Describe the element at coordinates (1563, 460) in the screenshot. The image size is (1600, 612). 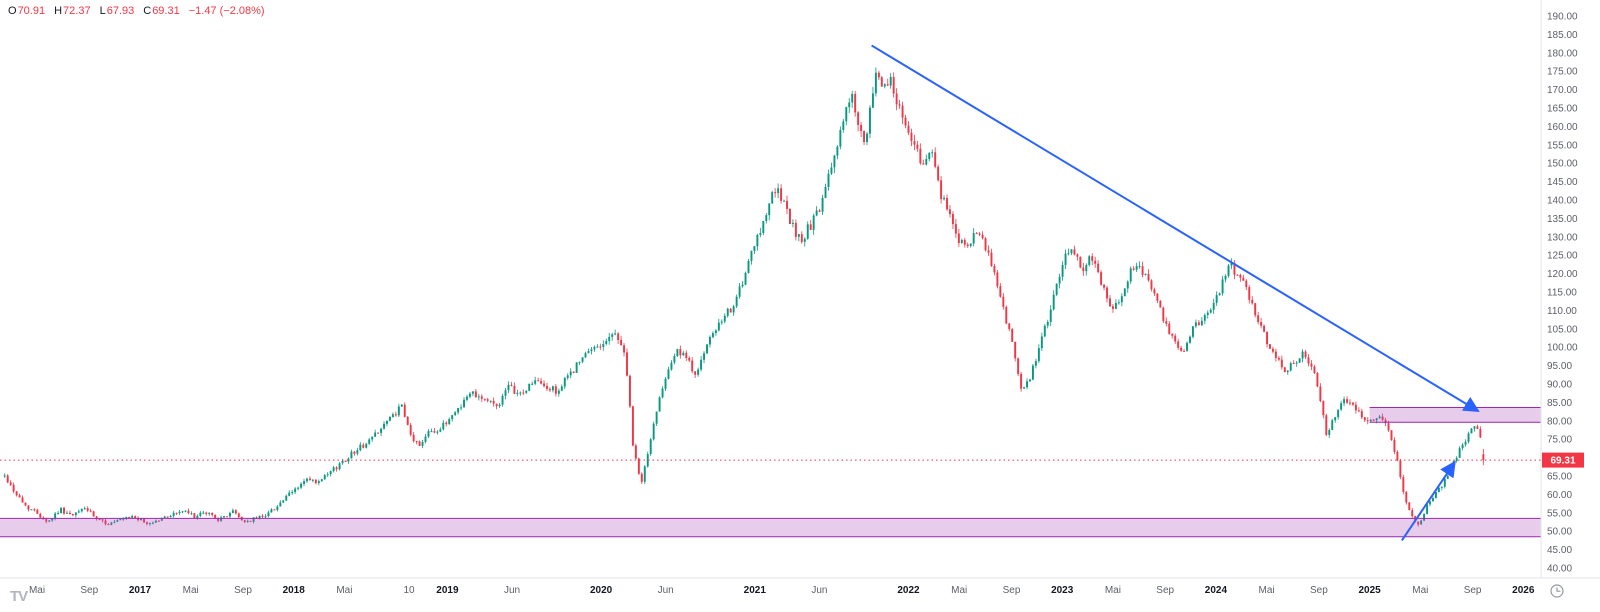
I see `current-price-badge` at that location.